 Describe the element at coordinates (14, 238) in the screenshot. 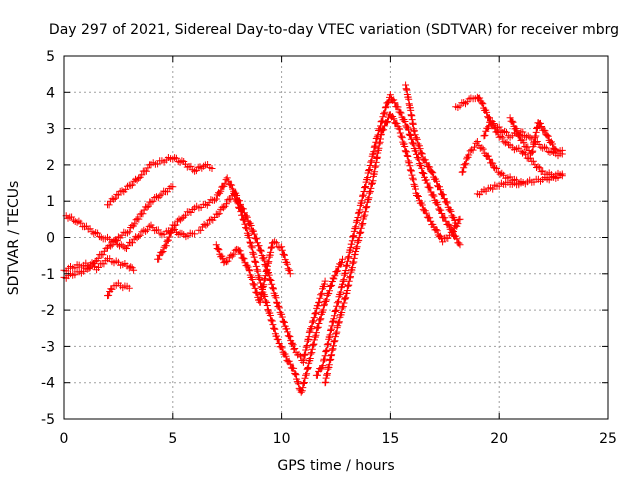

I see `y-axis-label: SDTVAR / TECUs` at that location.